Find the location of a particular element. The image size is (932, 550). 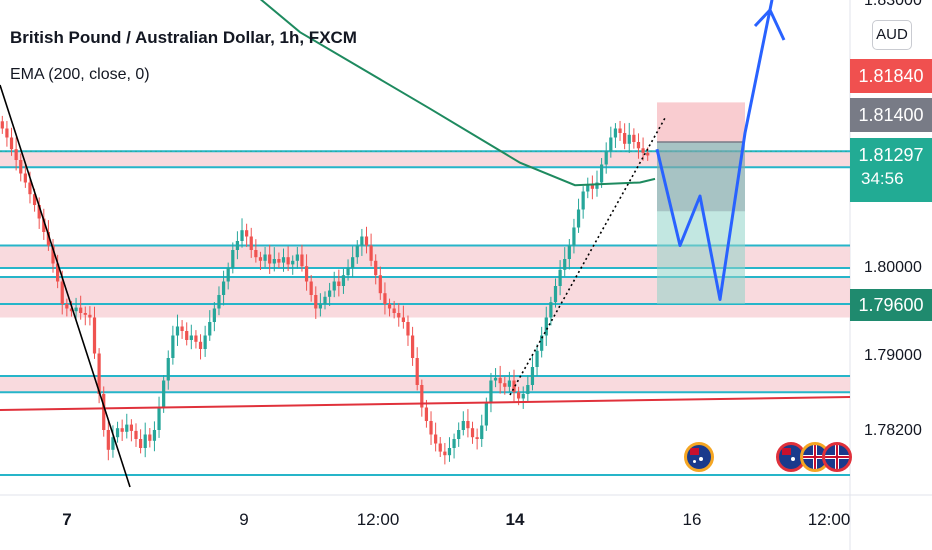

currency-button: AUD is located at coordinates (892, 35).